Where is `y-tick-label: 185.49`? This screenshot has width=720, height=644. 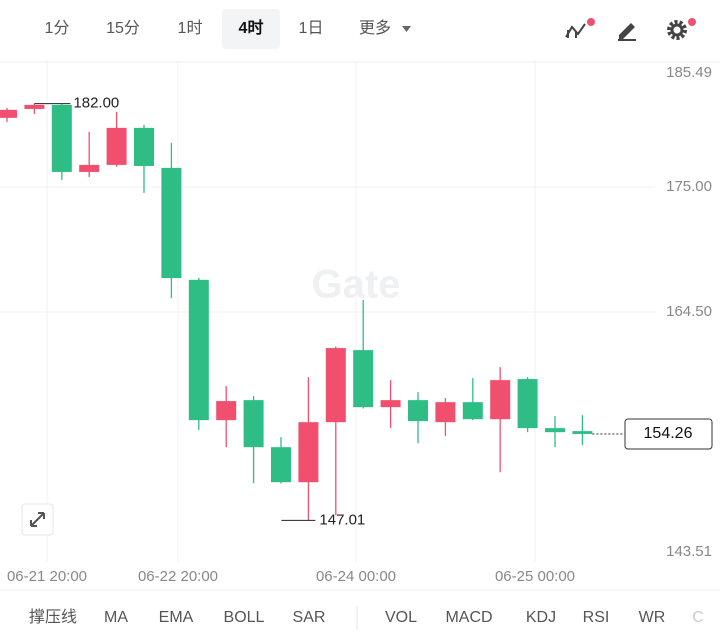 y-tick-label: 185.49 is located at coordinates (689, 72).